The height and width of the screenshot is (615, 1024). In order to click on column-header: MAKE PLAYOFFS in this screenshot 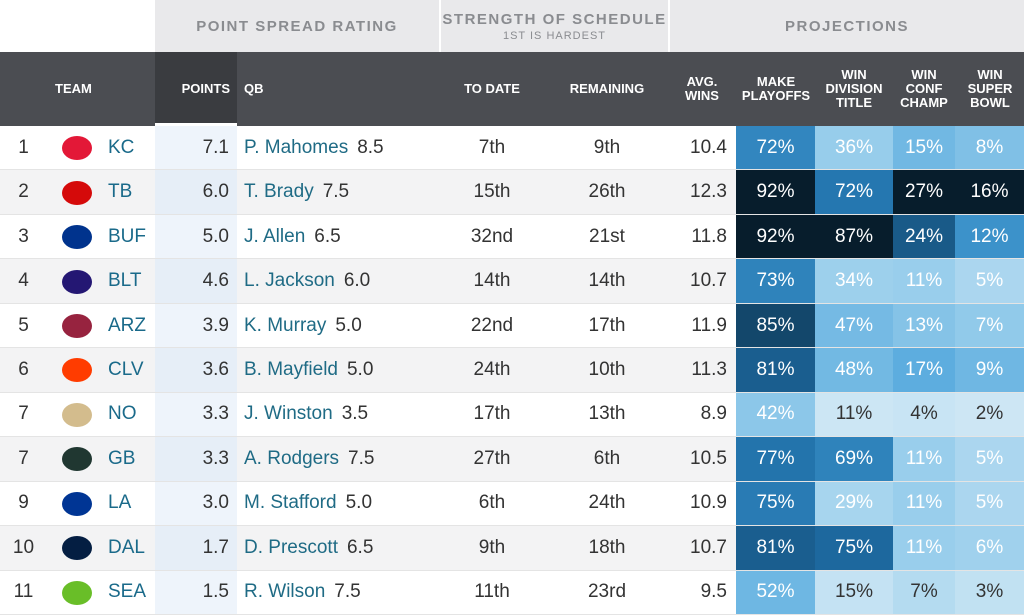, I will do `click(776, 88)`.